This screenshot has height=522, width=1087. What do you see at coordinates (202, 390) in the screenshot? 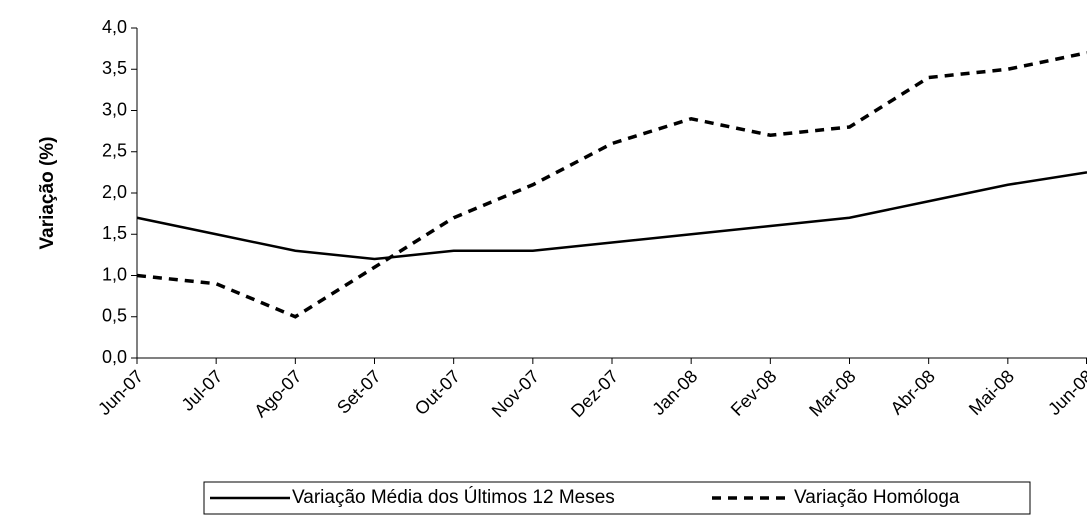
I see `x-tick-label: Jul-07` at bounding box center [202, 390].